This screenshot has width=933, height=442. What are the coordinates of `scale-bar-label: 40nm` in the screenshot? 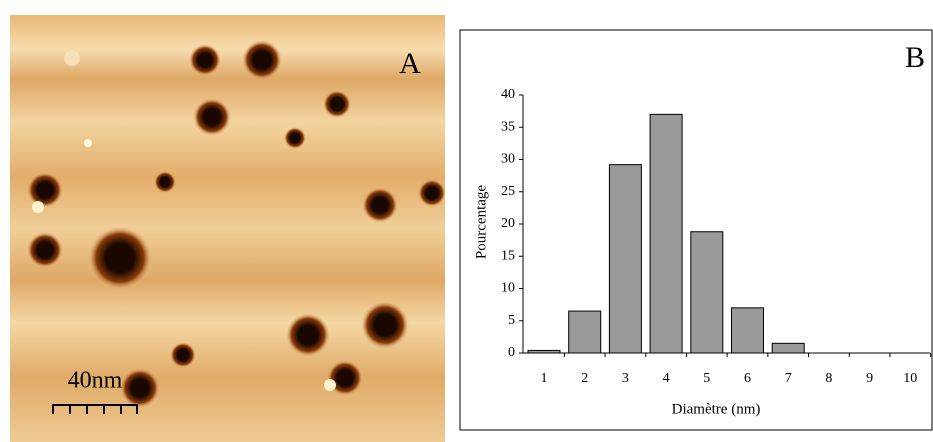 It's located at (95, 381).